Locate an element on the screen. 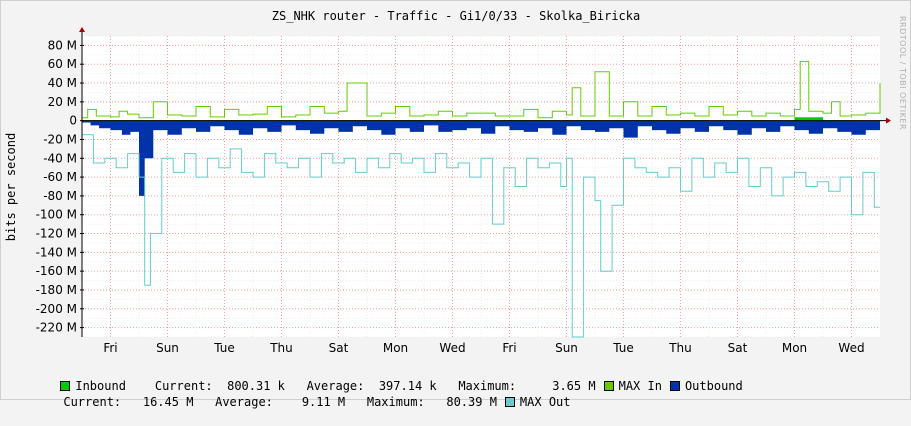 The width and height of the screenshot is (911, 426). max-in-swatch-icon is located at coordinates (608, 386).